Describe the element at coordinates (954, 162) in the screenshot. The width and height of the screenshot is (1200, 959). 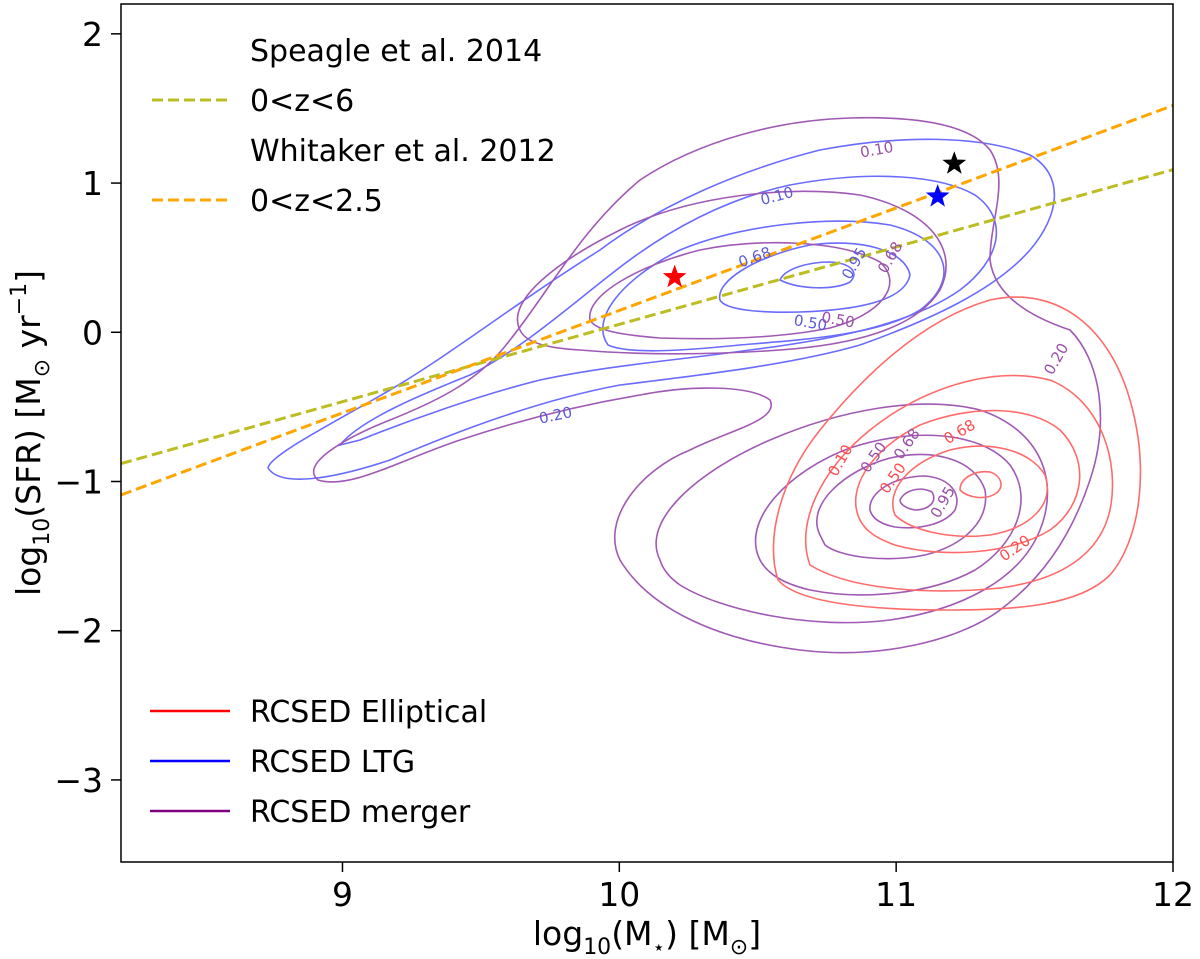
I see `black-star` at that location.